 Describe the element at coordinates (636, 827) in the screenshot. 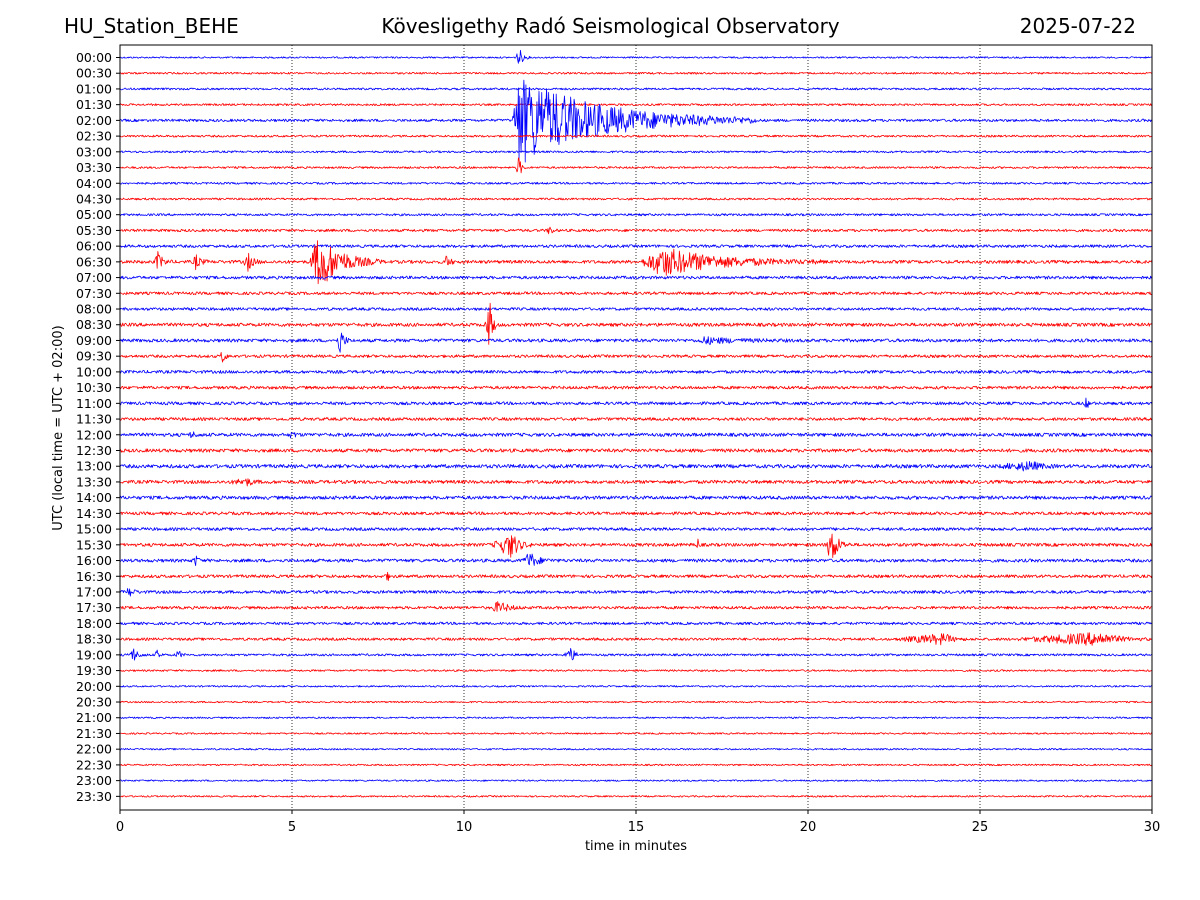

I see `x-tick-label: 15` at that location.